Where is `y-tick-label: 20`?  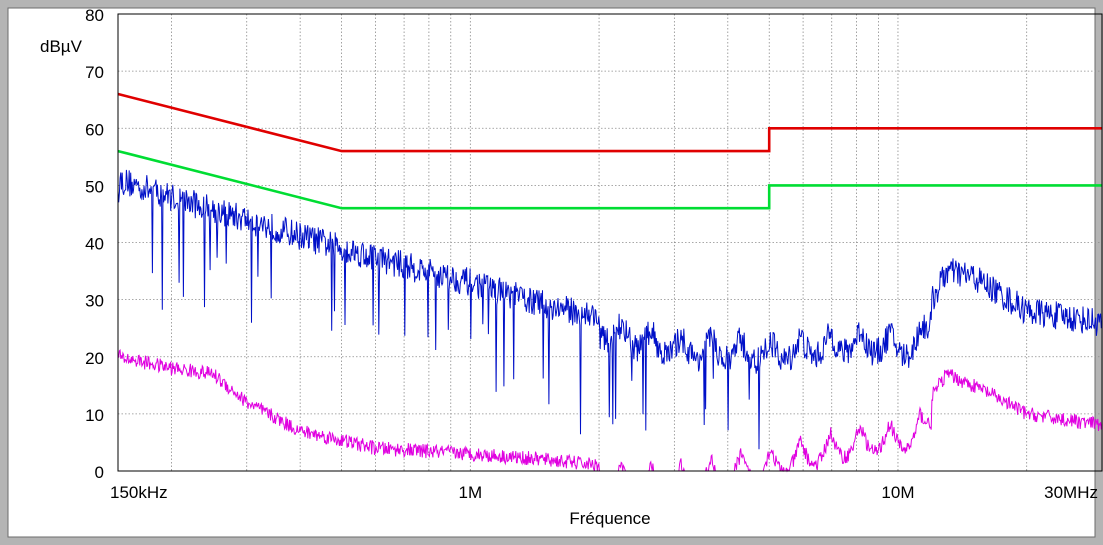
y-tick-label: 20 is located at coordinates (94, 358).